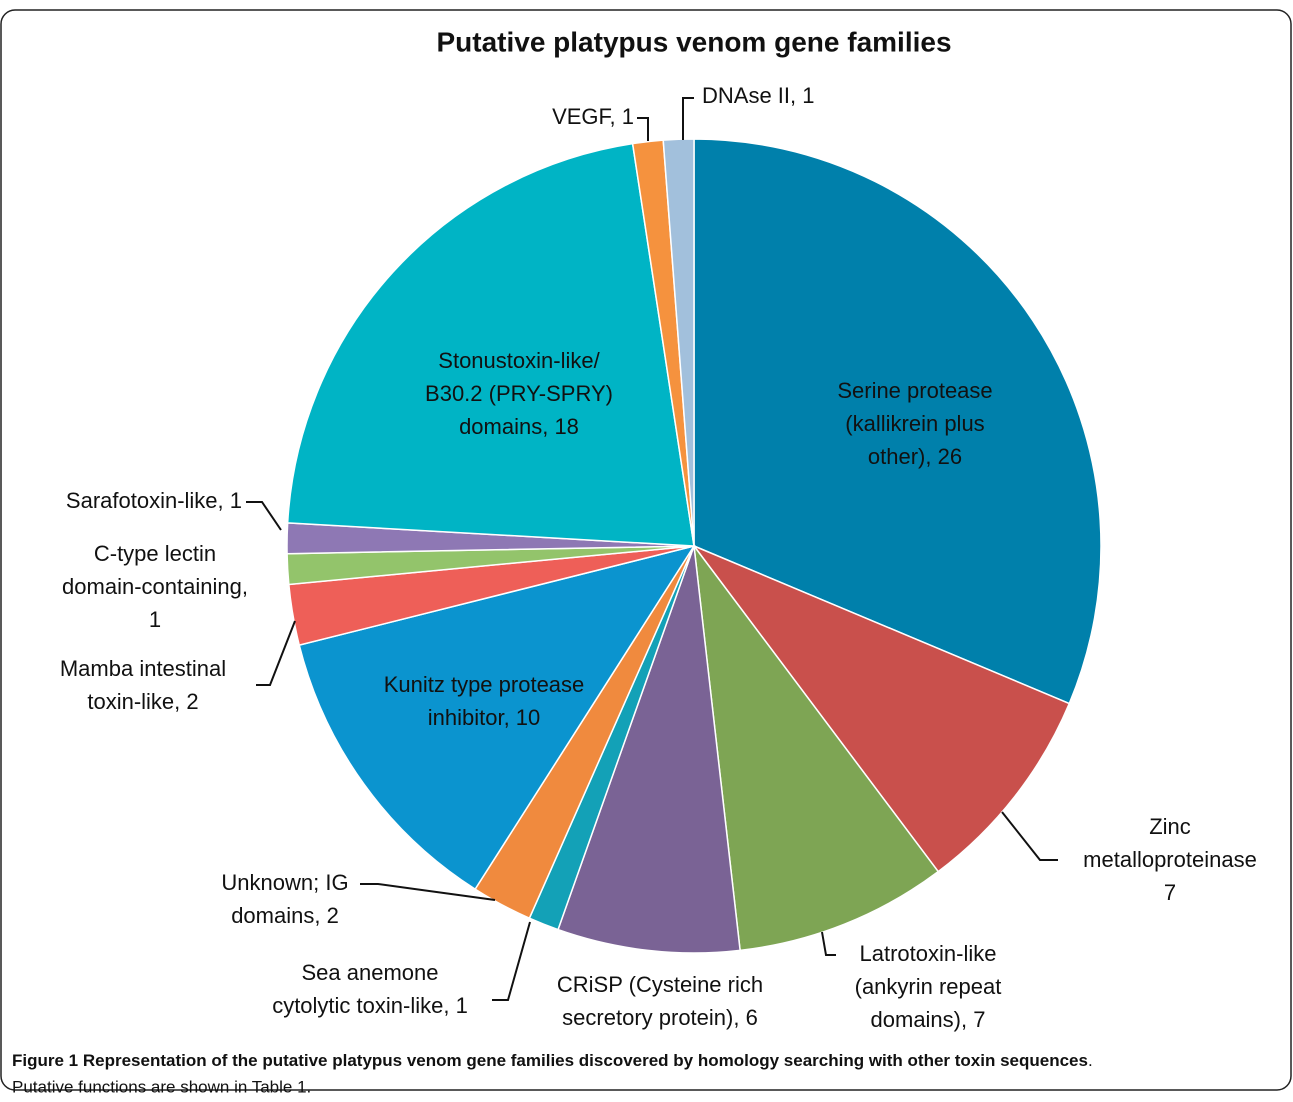  Describe the element at coordinates (758, 95) in the screenshot. I see `slice-label: DNAse II, 1` at that location.